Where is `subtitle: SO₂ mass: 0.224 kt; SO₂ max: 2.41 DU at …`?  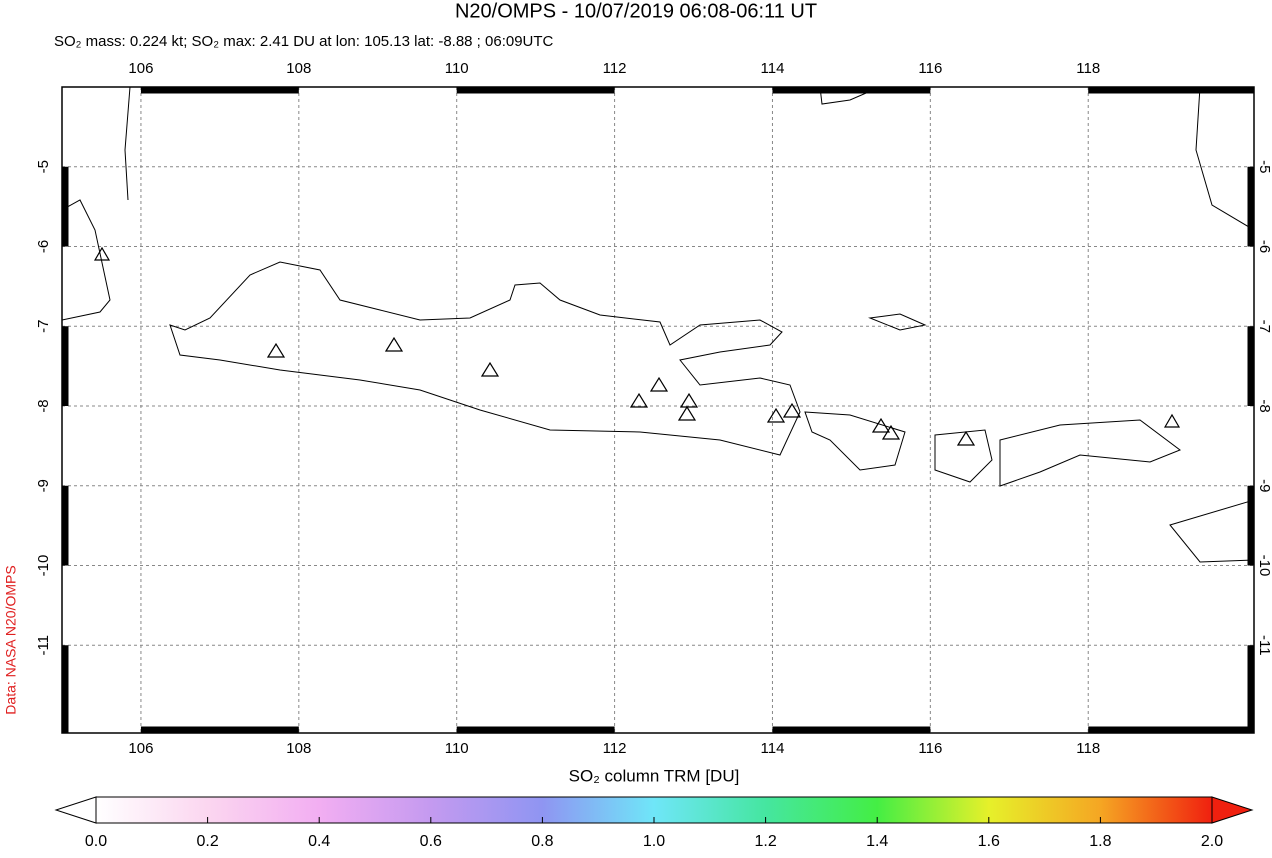 subtitle: SO₂ mass: 0.224 kt; SO₂ max: 2.41 DU at … is located at coordinates (304, 41).